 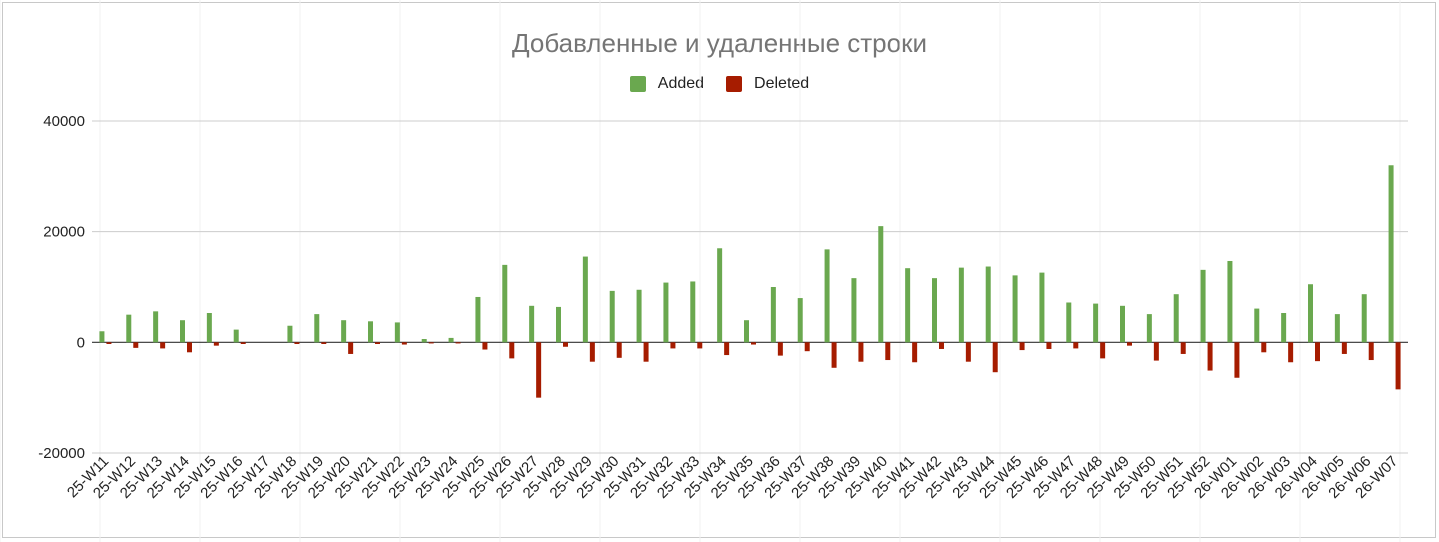 I want to click on y-tick-label: 20000, so click(x=64, y=232).